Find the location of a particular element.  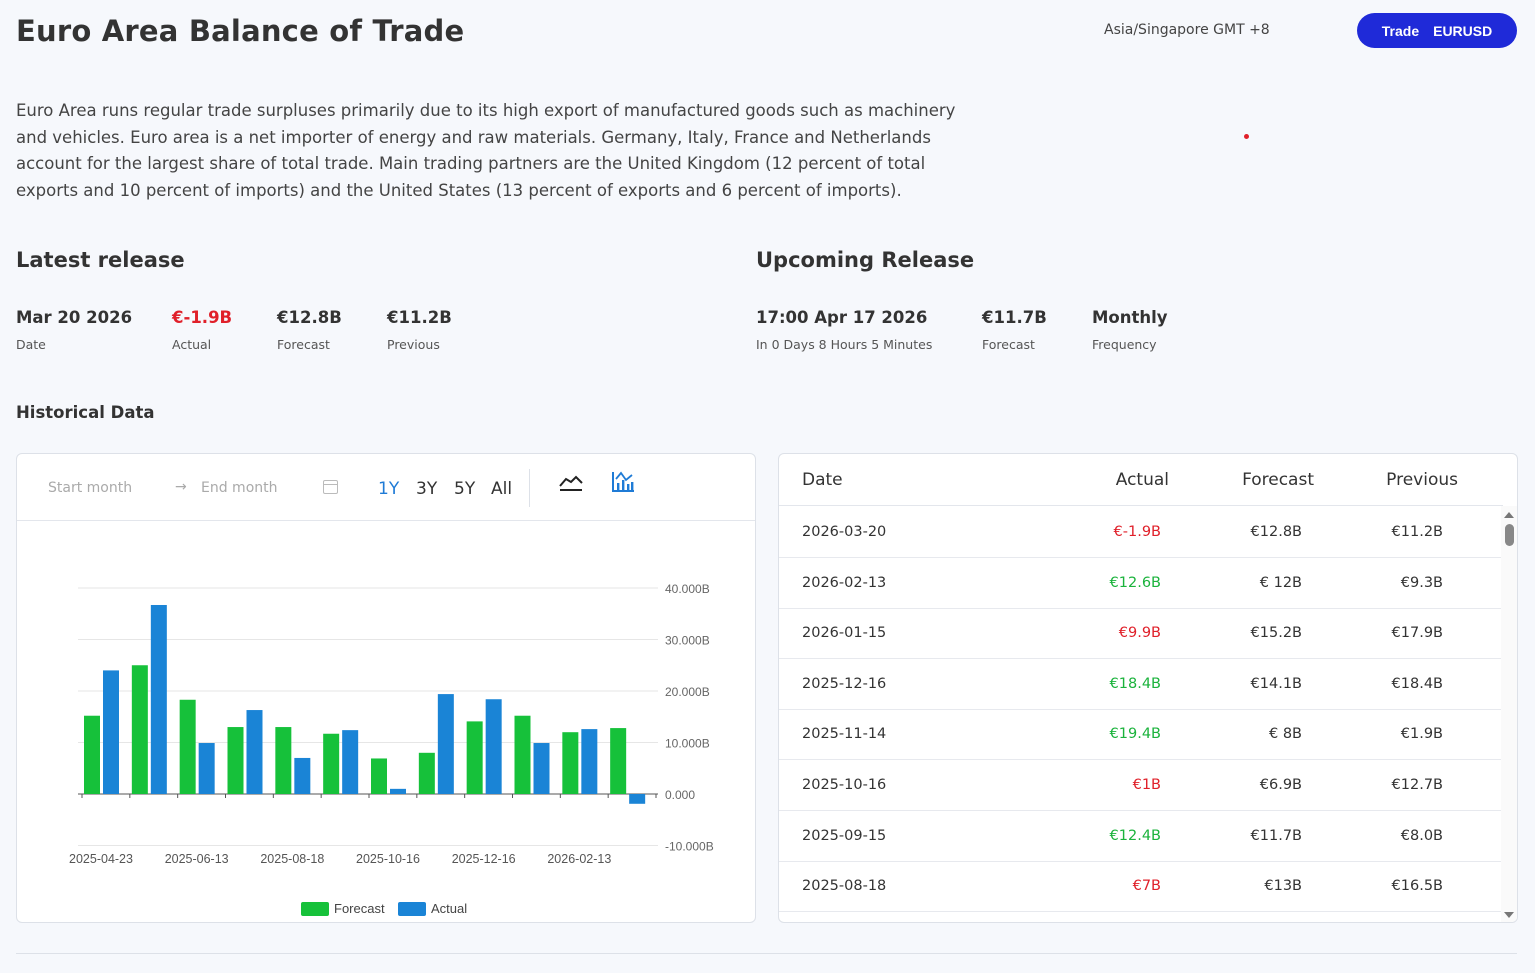

cell-previous: €17.9B is located at coordinates (1417, 633).